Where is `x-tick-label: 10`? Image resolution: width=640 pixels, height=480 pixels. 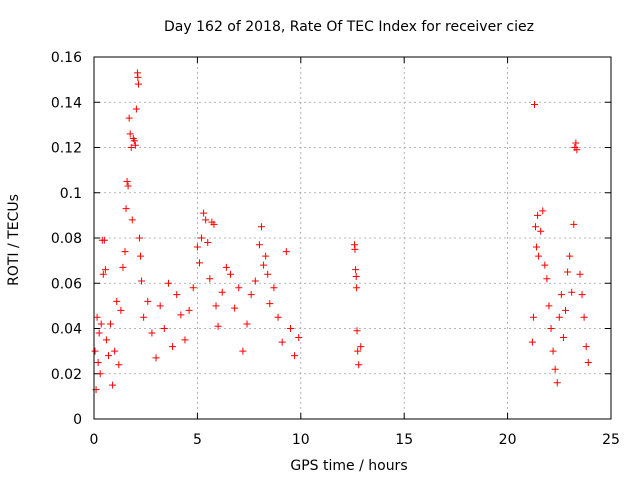 x-tick-label: 10 is located at coordinates (301, 440).